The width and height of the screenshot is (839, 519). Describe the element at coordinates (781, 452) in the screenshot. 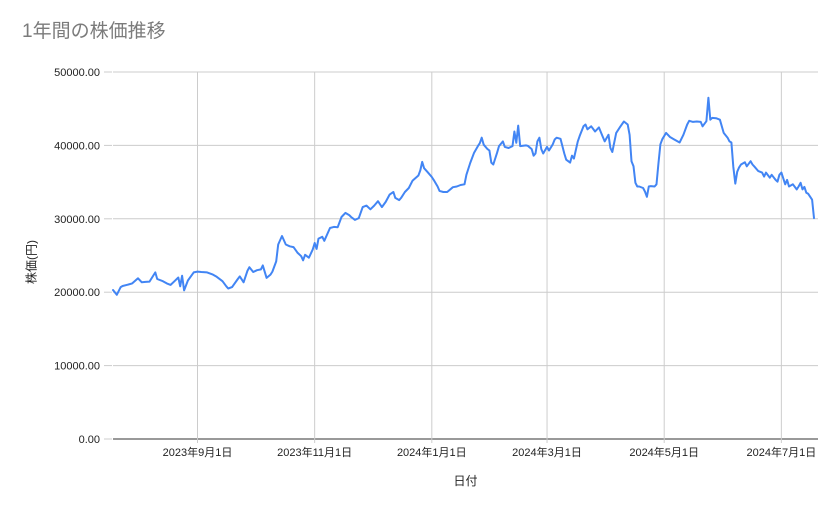

I see `x-tick-label: 2024年7月1日` at that location.